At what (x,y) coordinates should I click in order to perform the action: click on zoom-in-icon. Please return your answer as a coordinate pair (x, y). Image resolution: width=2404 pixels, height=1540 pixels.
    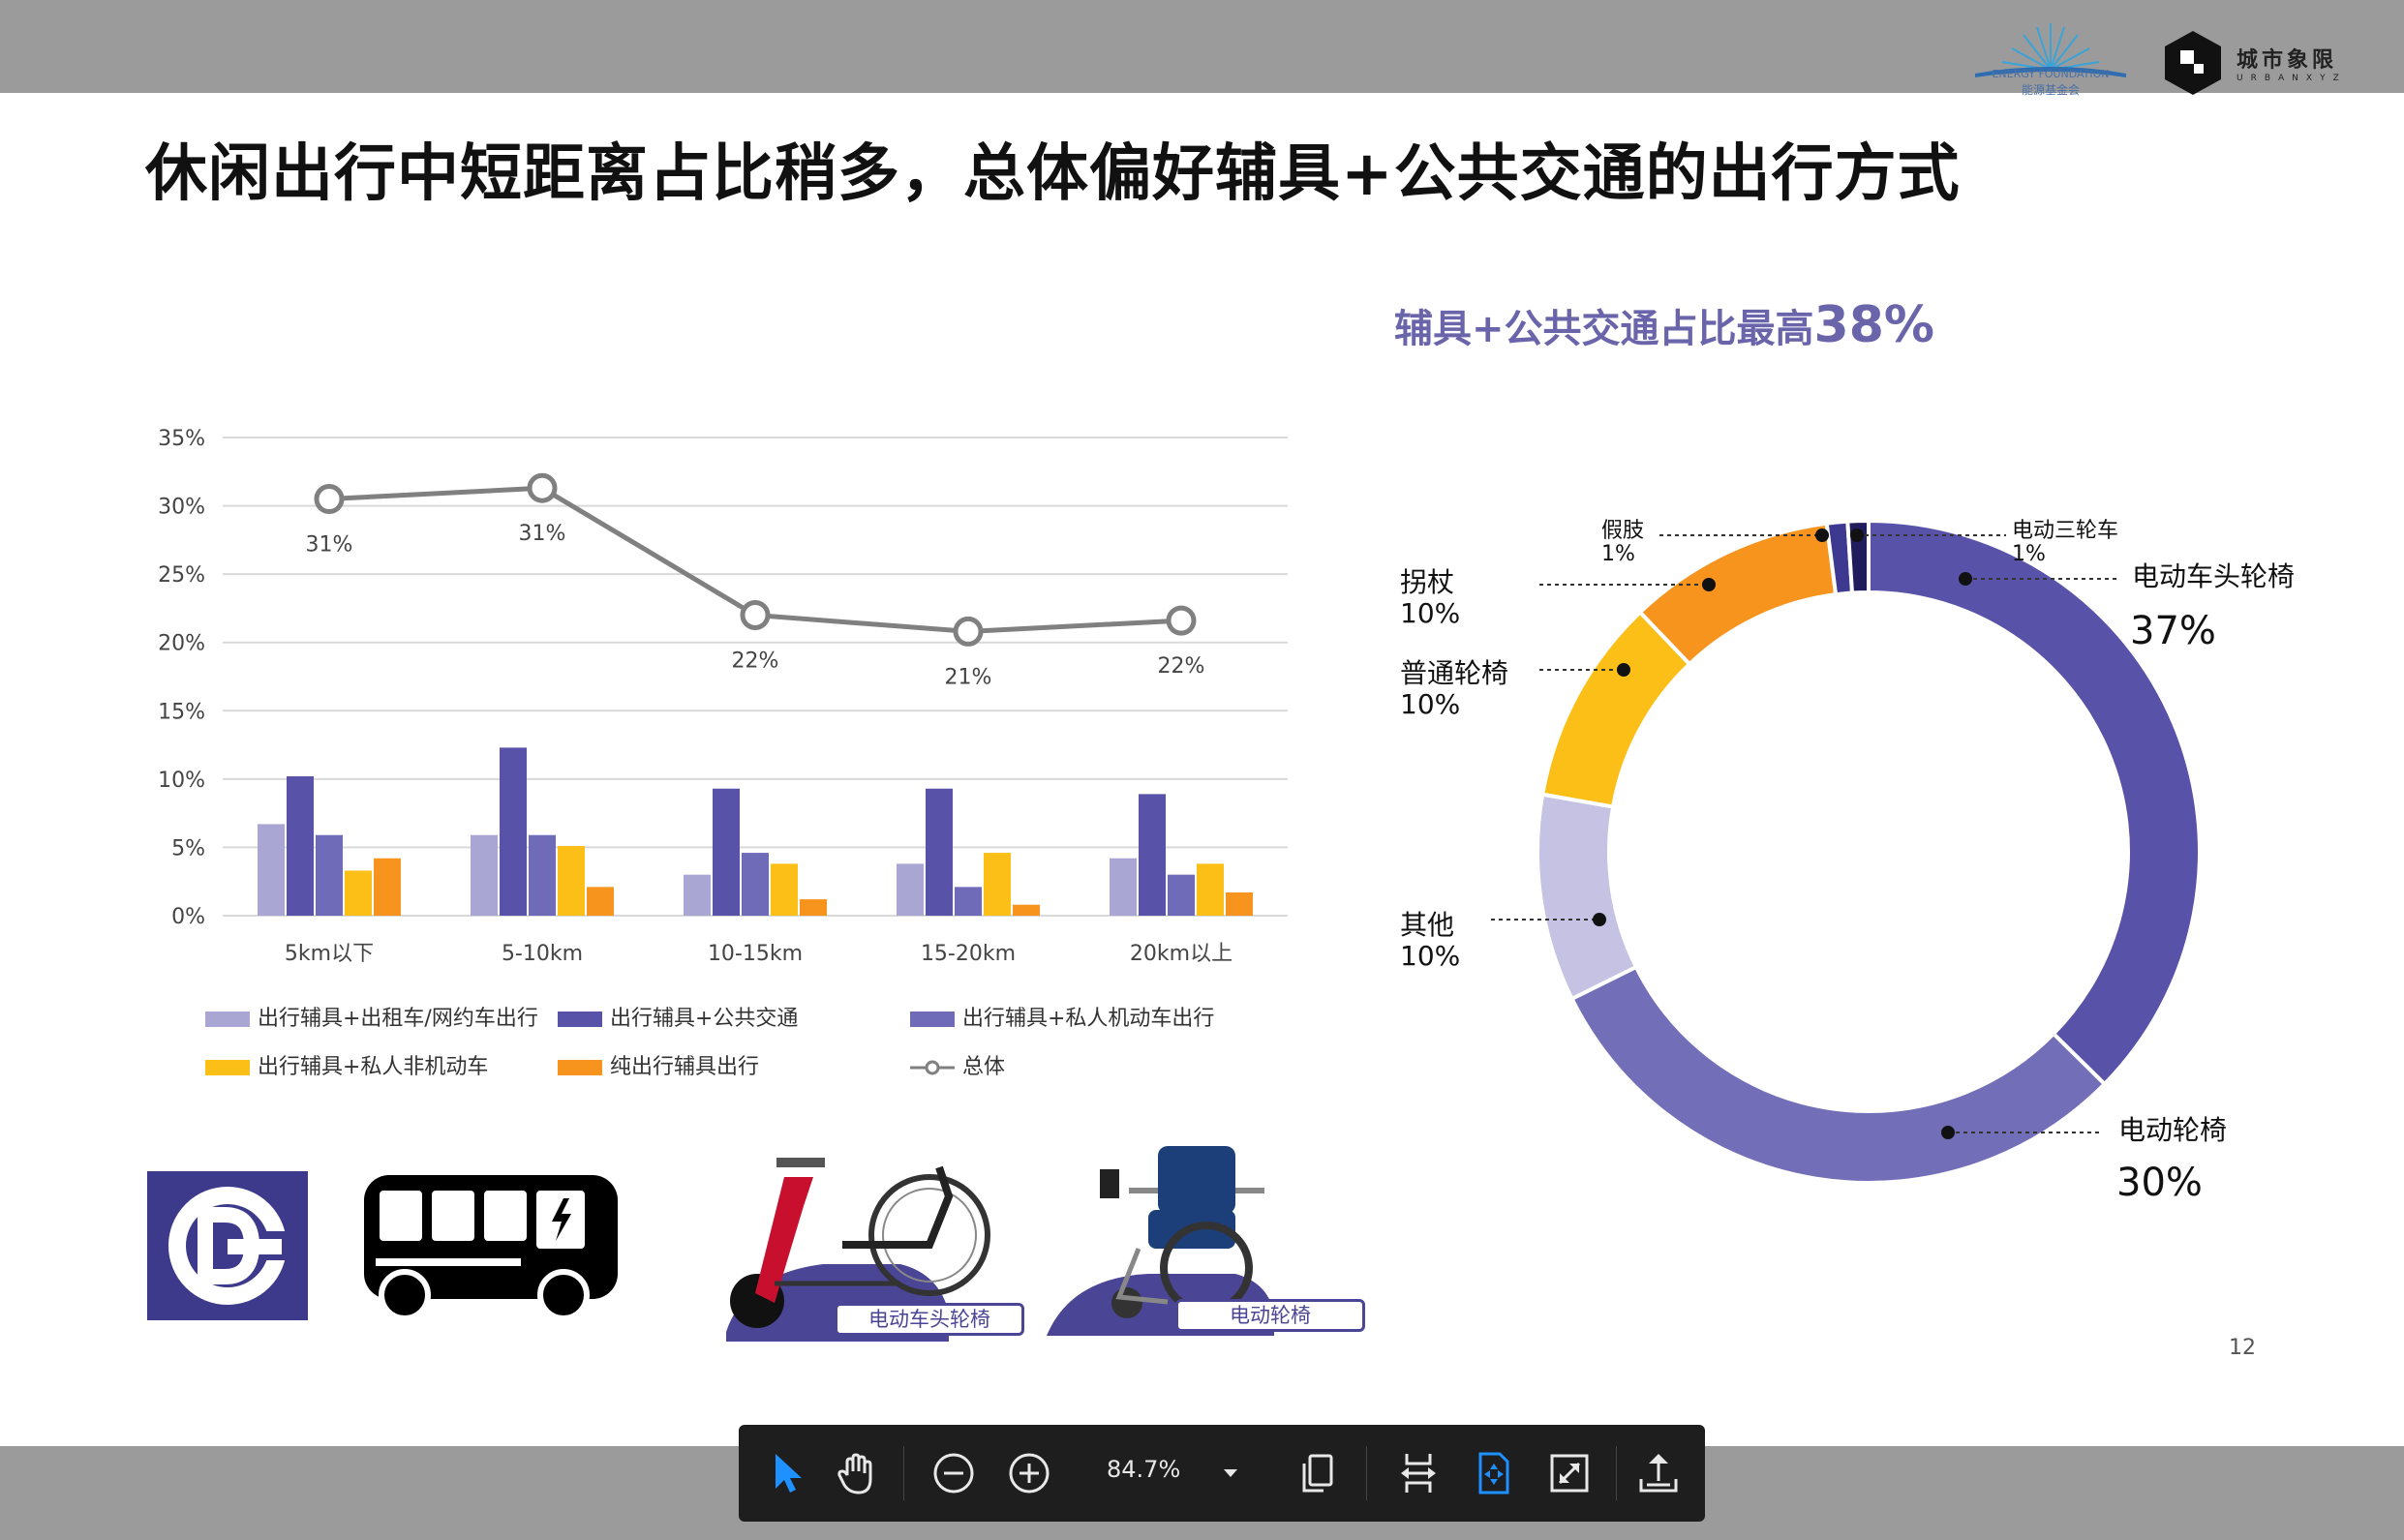
    Looking at the image, I should click on (1029, 1474).